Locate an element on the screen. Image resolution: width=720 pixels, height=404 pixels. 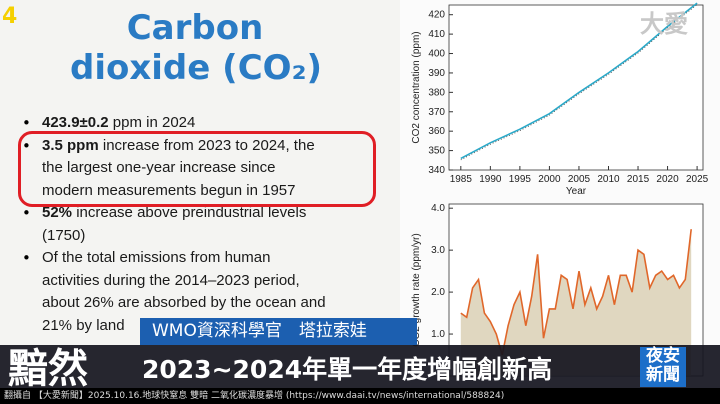
bullet-line: modern measurements begun in 1957 is located at coordinates (169, 190).